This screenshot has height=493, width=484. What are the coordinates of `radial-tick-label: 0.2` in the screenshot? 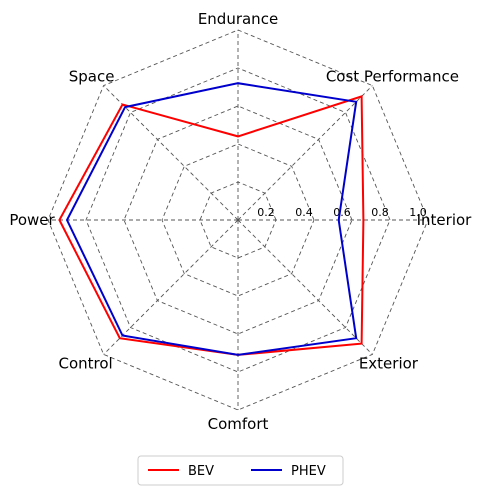 It's located at (266, 212).